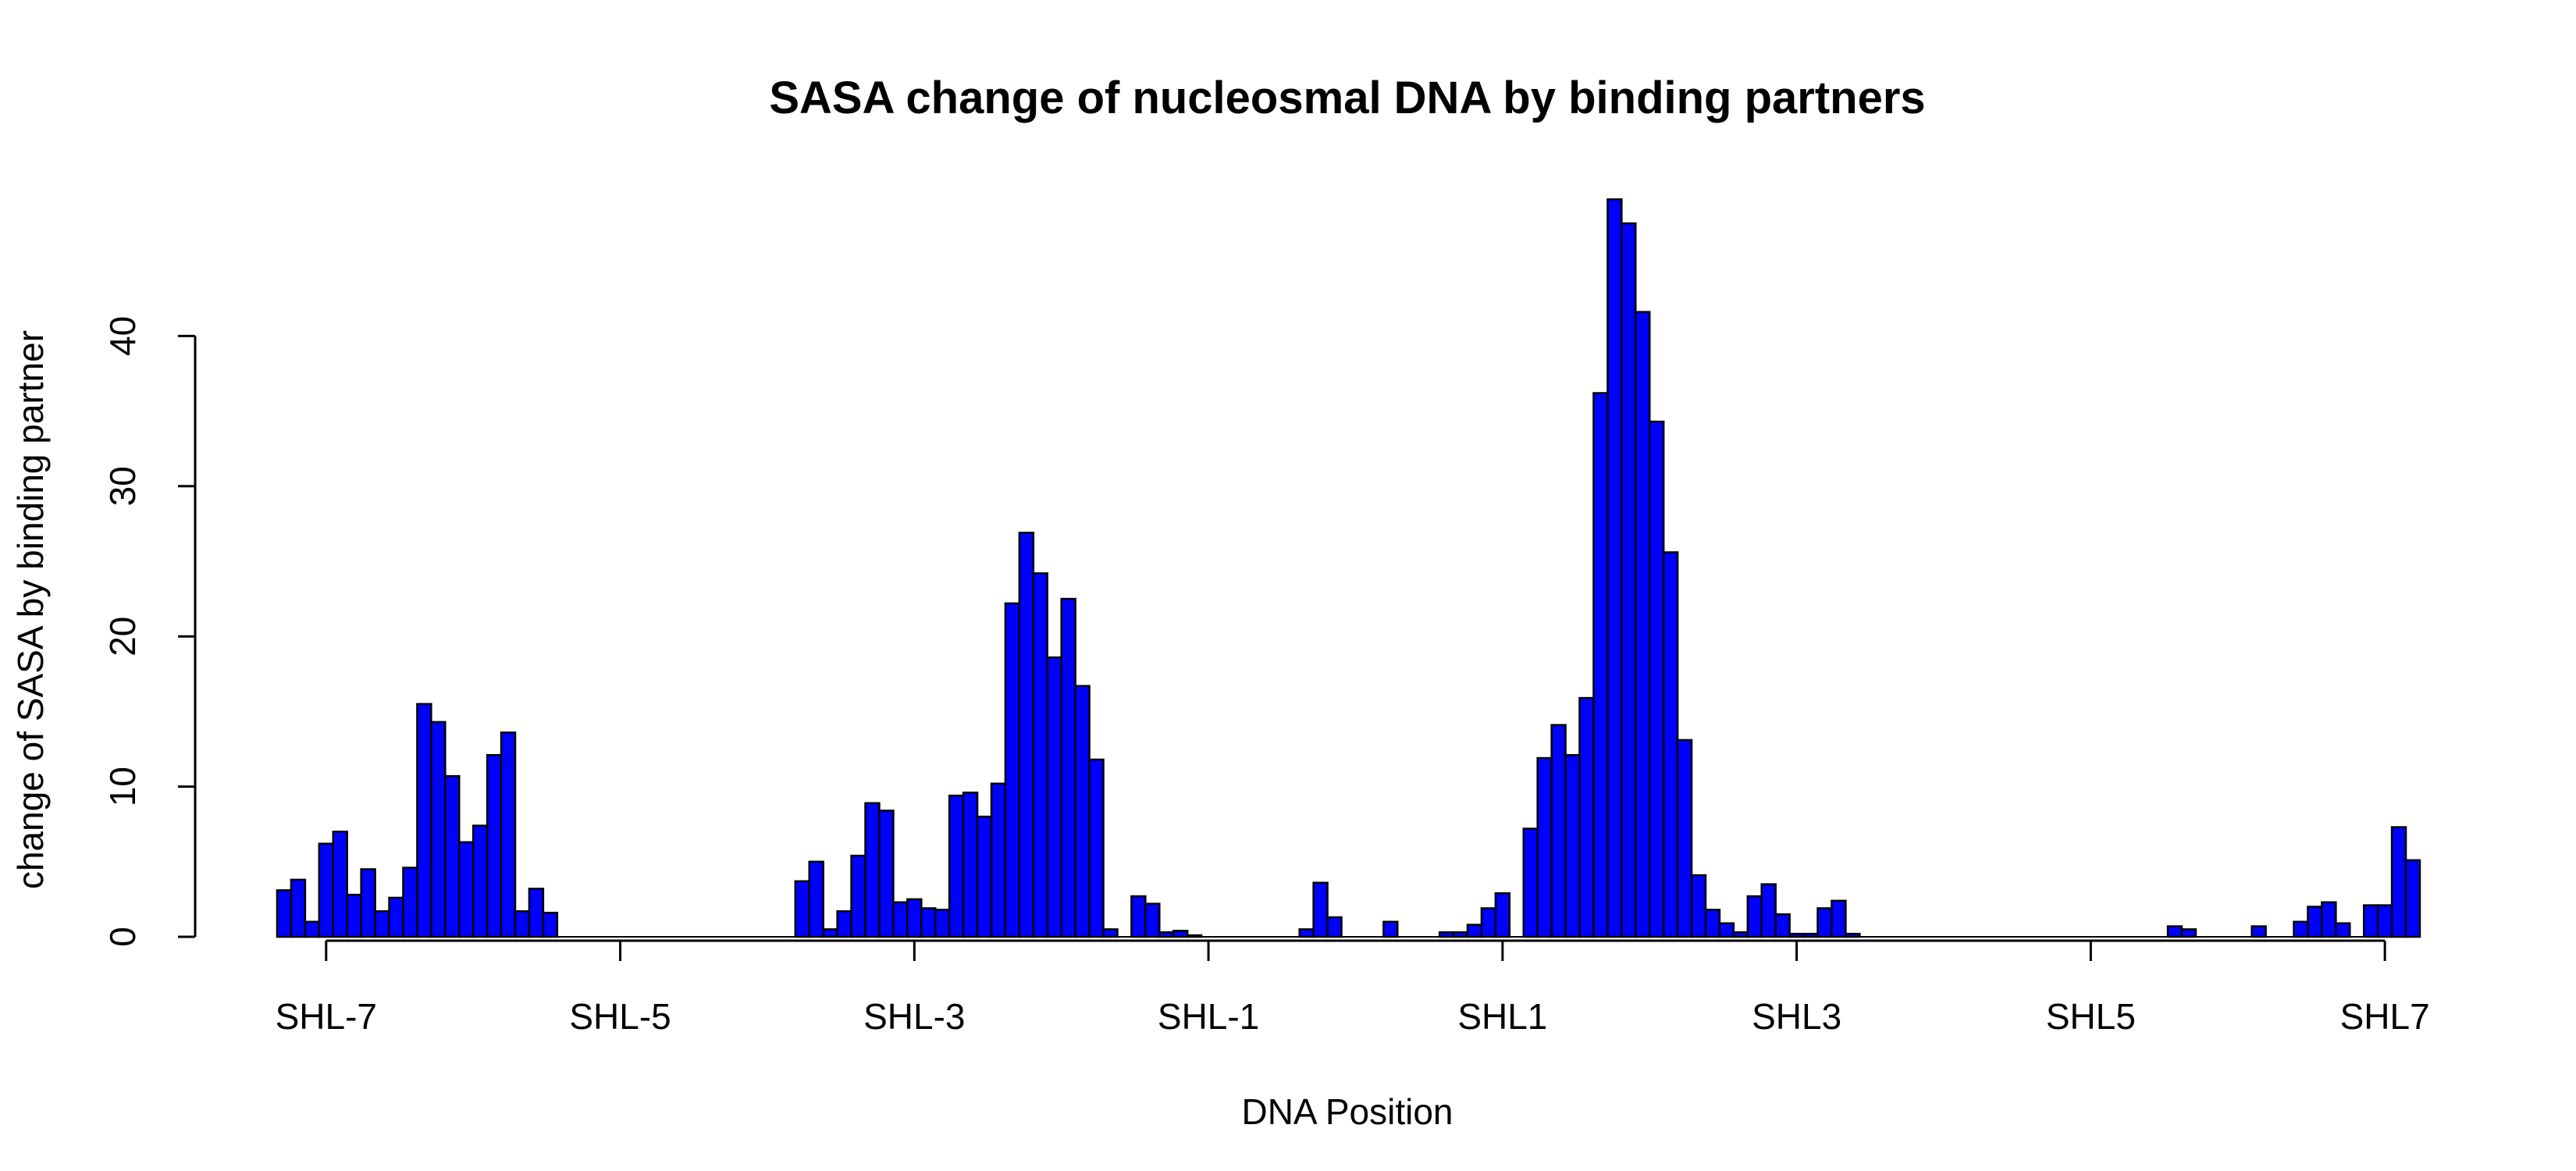  What do you see at coordinates (1353, 988) in the screenshot?
I see `x-axis: SHL-7 SHL-5 SHL-3 SHL-1 SHL1 SHL3 SHL5 SHL7` at bounding box center [1353, 988].